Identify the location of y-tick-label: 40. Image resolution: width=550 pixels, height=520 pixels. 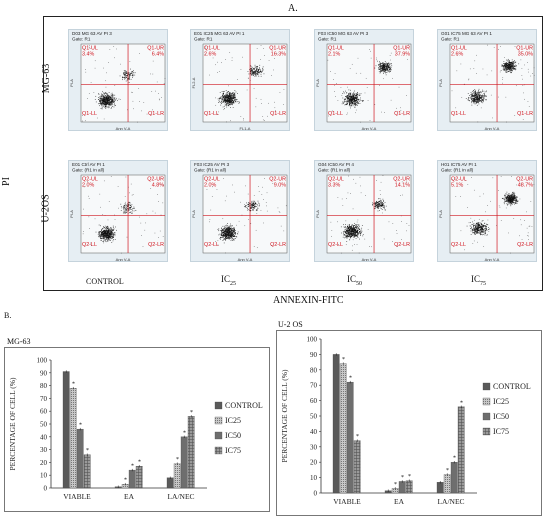
(314, 432).